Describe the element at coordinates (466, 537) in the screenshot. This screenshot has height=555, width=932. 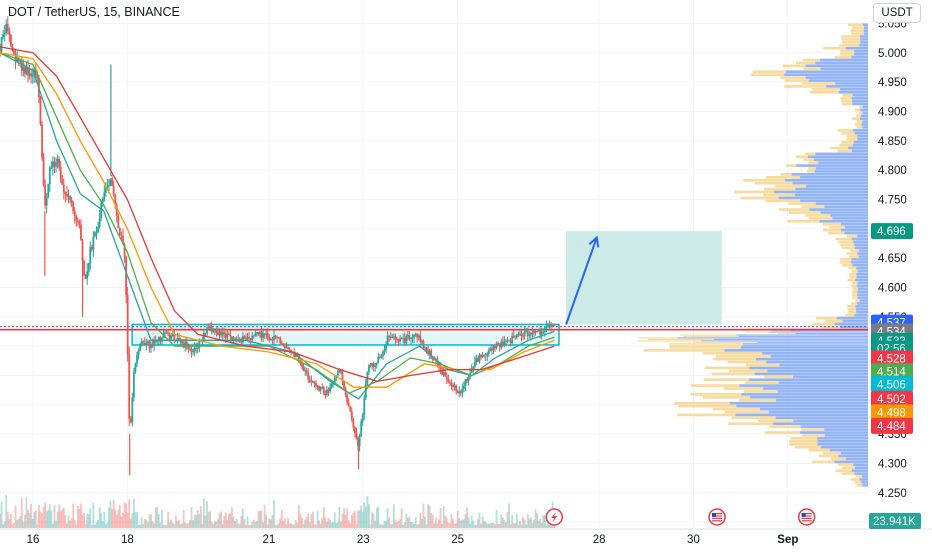
I see `time-axis: 16 18 21 23 25 28 30 Sep` at that location.